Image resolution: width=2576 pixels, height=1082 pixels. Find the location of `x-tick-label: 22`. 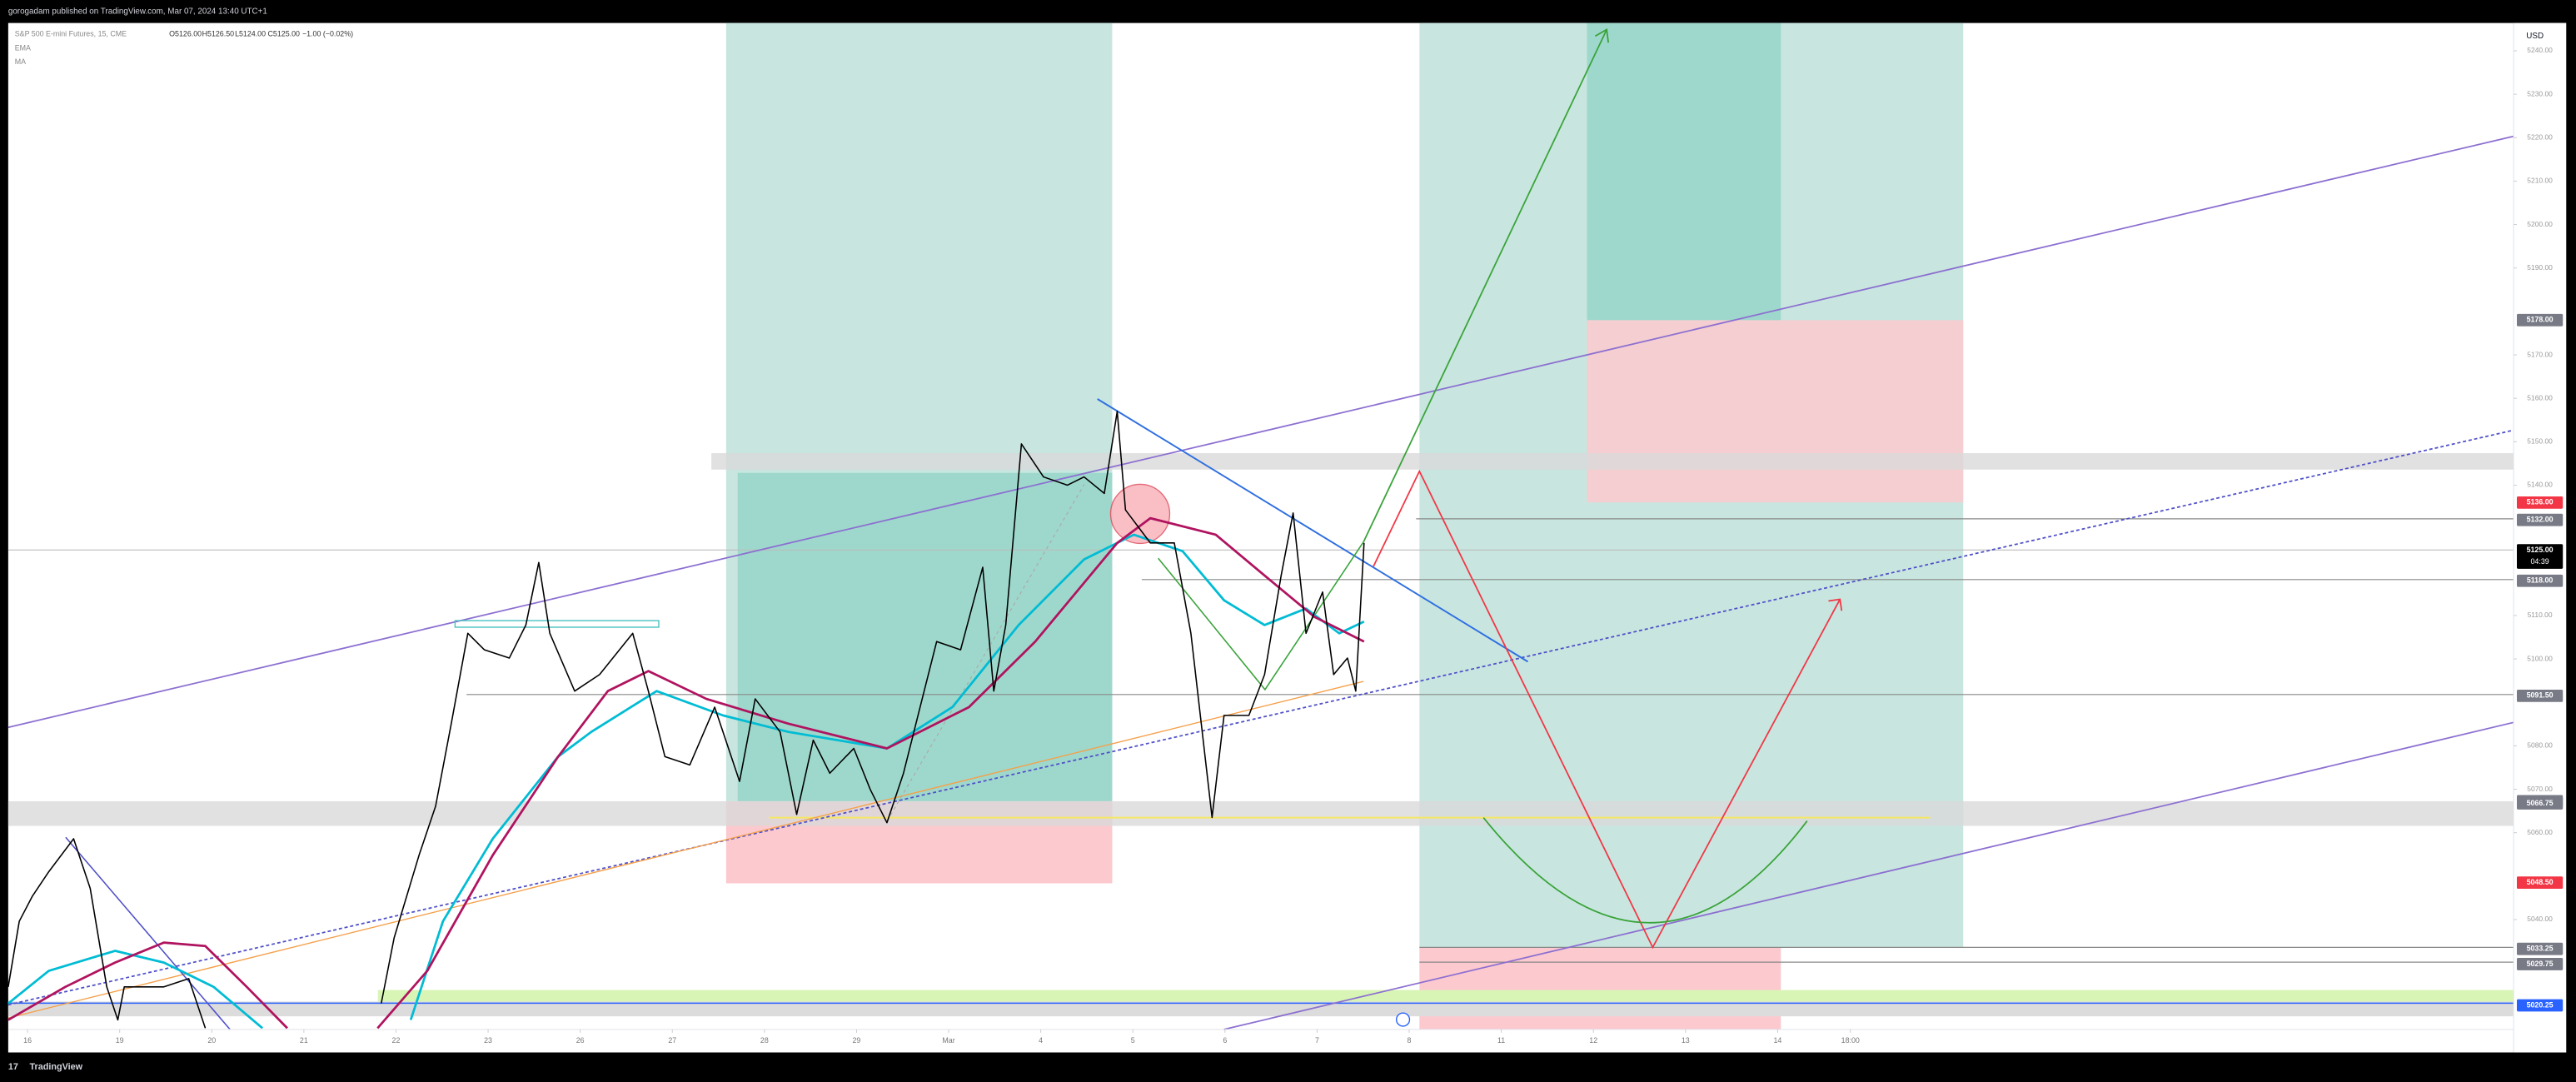

x-tick-label: 22 is located at coordinates (396, 1040).